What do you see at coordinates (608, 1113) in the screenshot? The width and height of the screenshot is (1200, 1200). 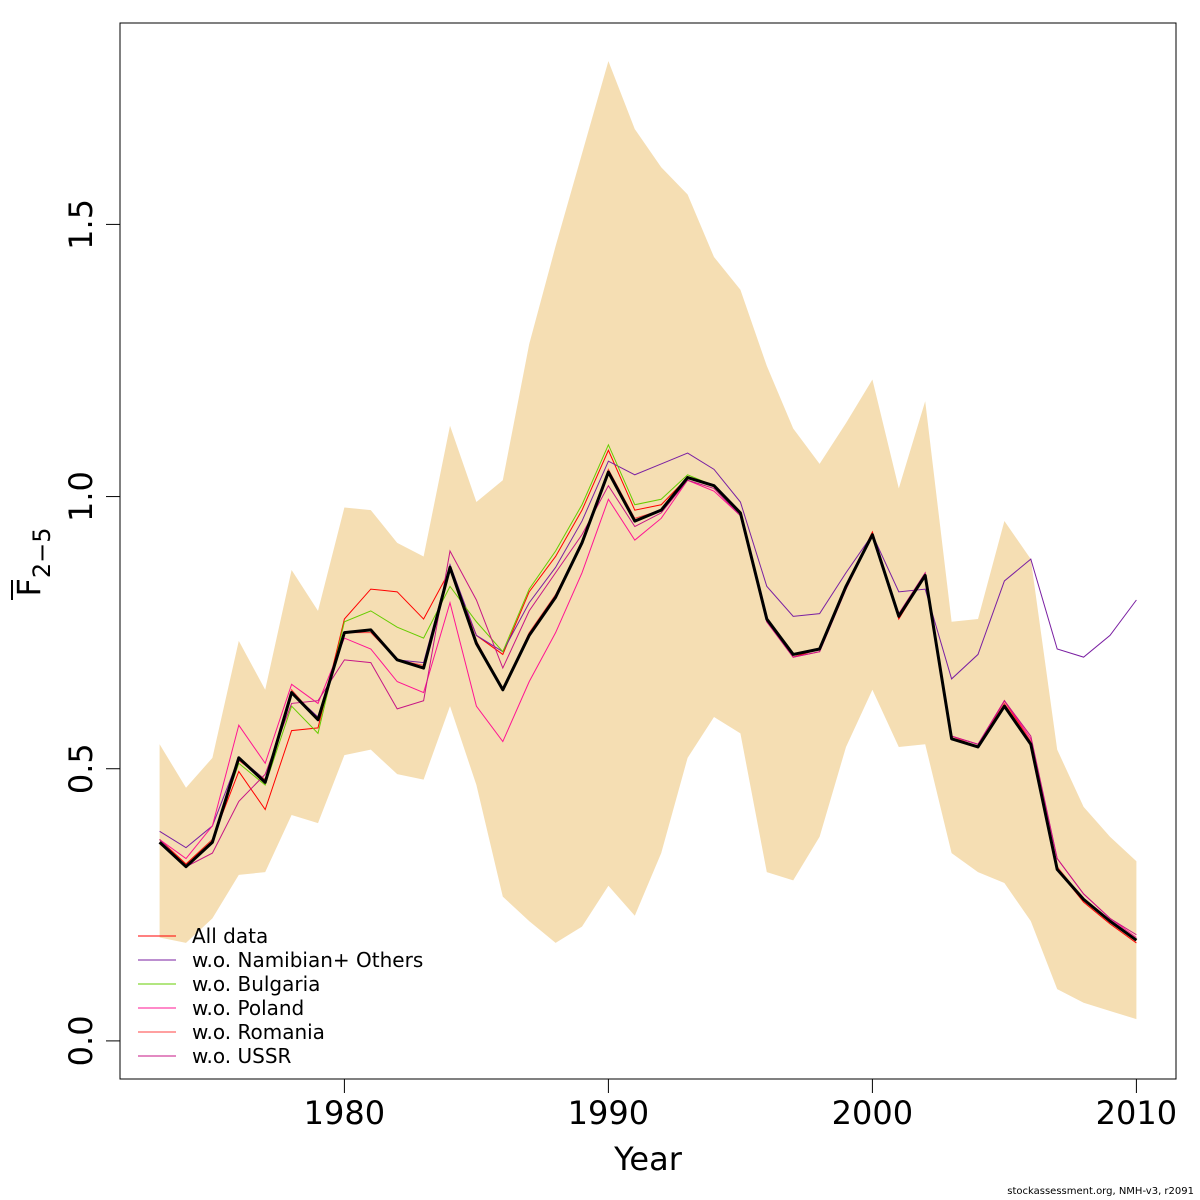 I see `x-tick-label: 1990` at bounding box center [608, 1113].